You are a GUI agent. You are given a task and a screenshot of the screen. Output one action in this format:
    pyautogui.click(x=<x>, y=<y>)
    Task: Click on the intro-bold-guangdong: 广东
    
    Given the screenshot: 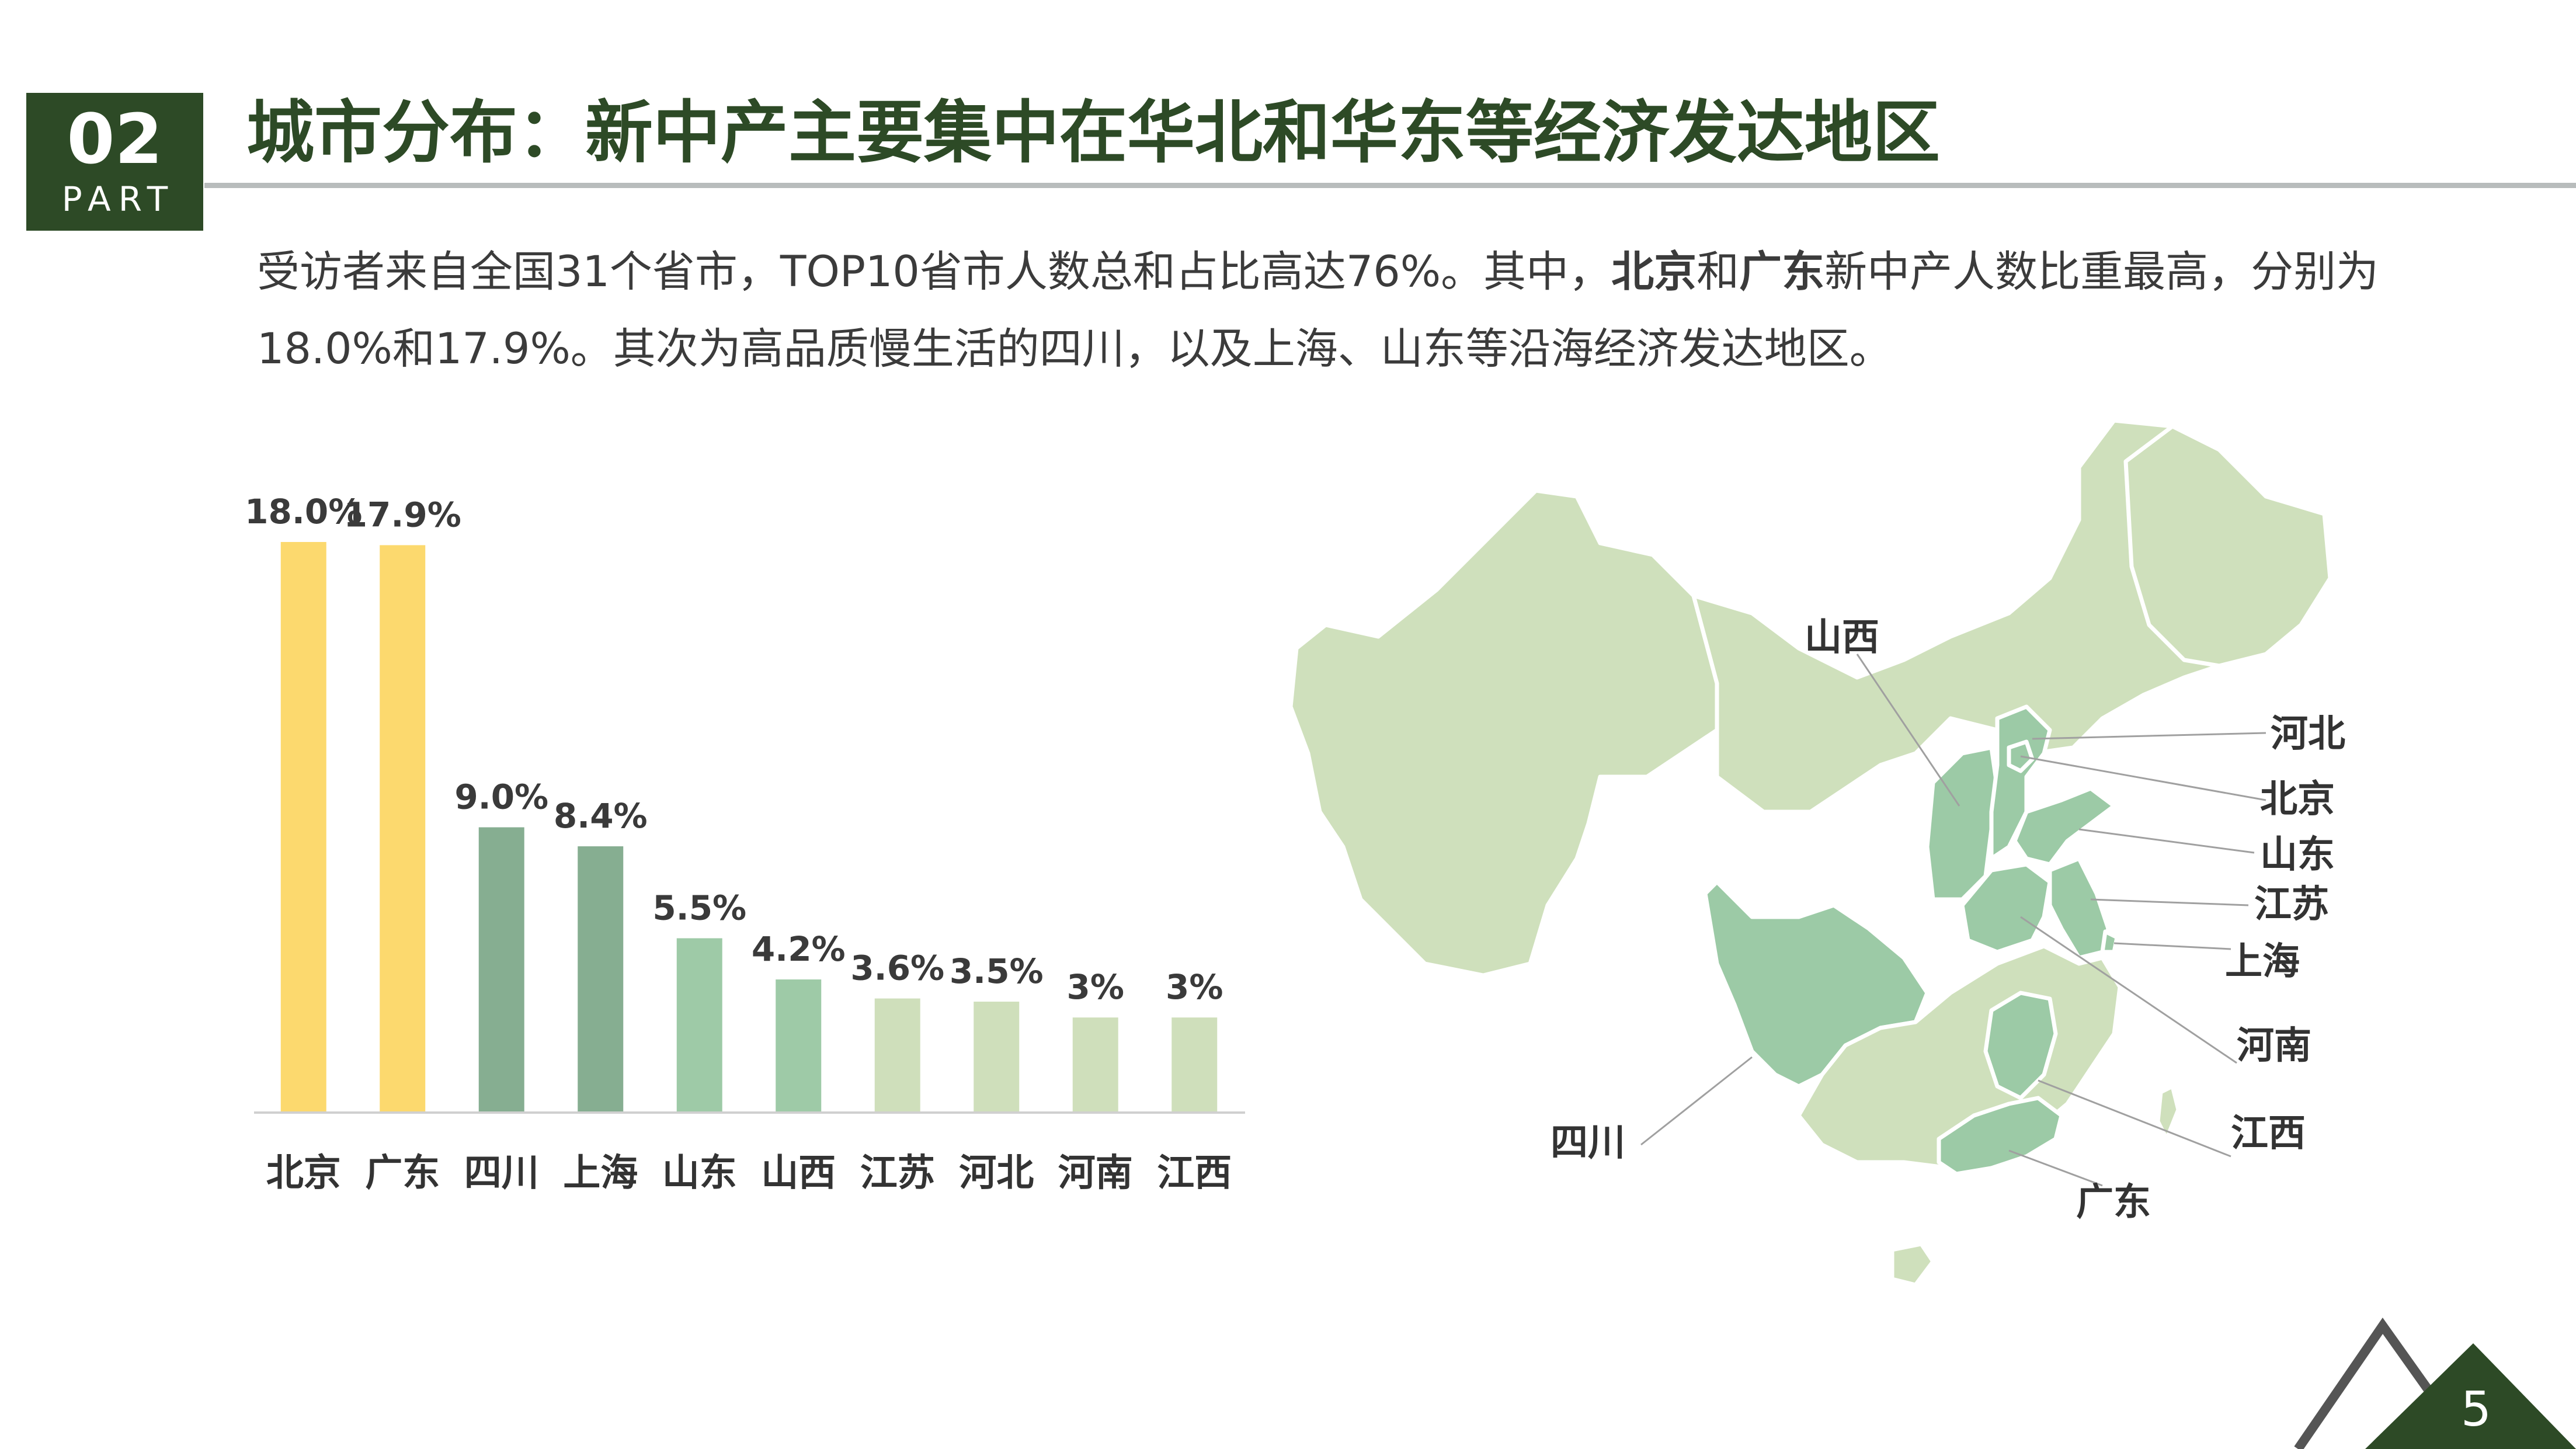 What is the action you would take?
    pyautogui.click(x=1782, y=272)
    